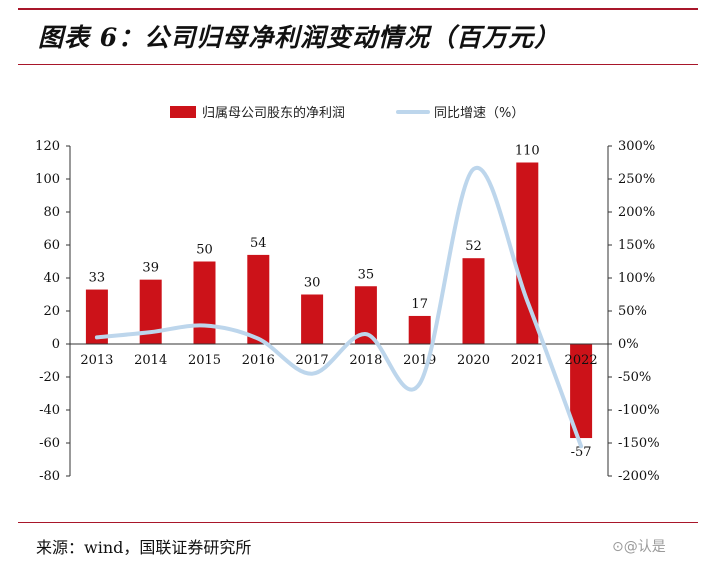 This screenshot has width=713, height=570. What do you see at coordinates (632, 311) in the screenshot?
I see `right-tick-label: 50%` at bounding box center [632, 311].